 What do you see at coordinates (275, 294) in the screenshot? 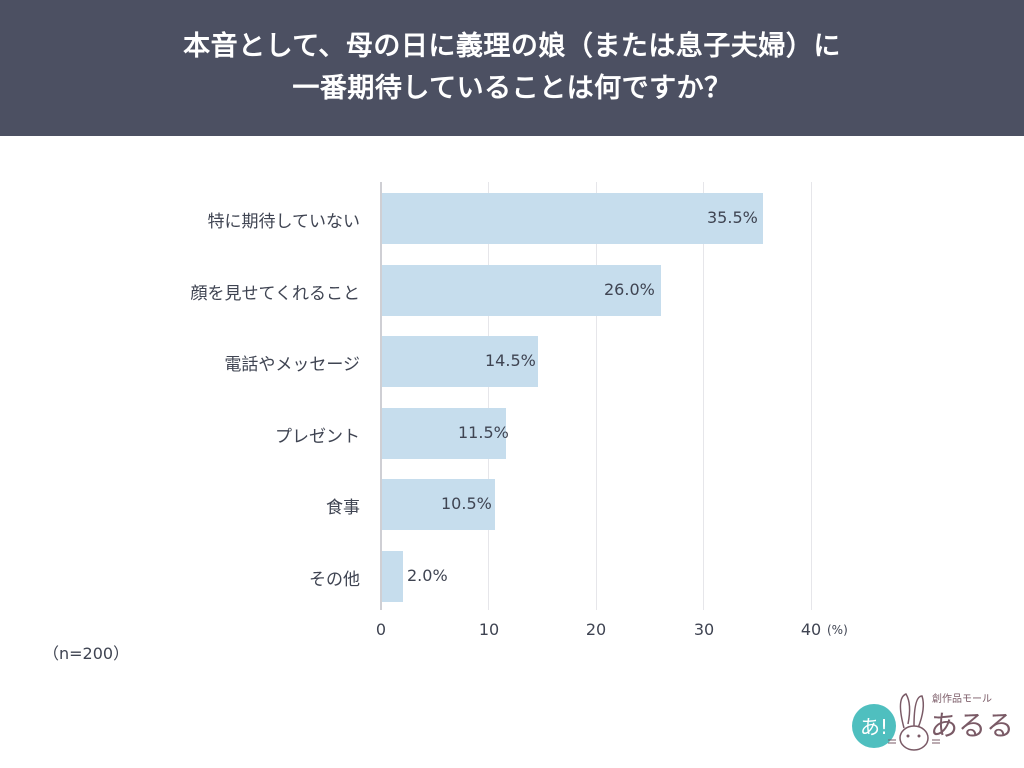
I see `category-label: 顔を見せてくれること` at bounding box center [275, 294].